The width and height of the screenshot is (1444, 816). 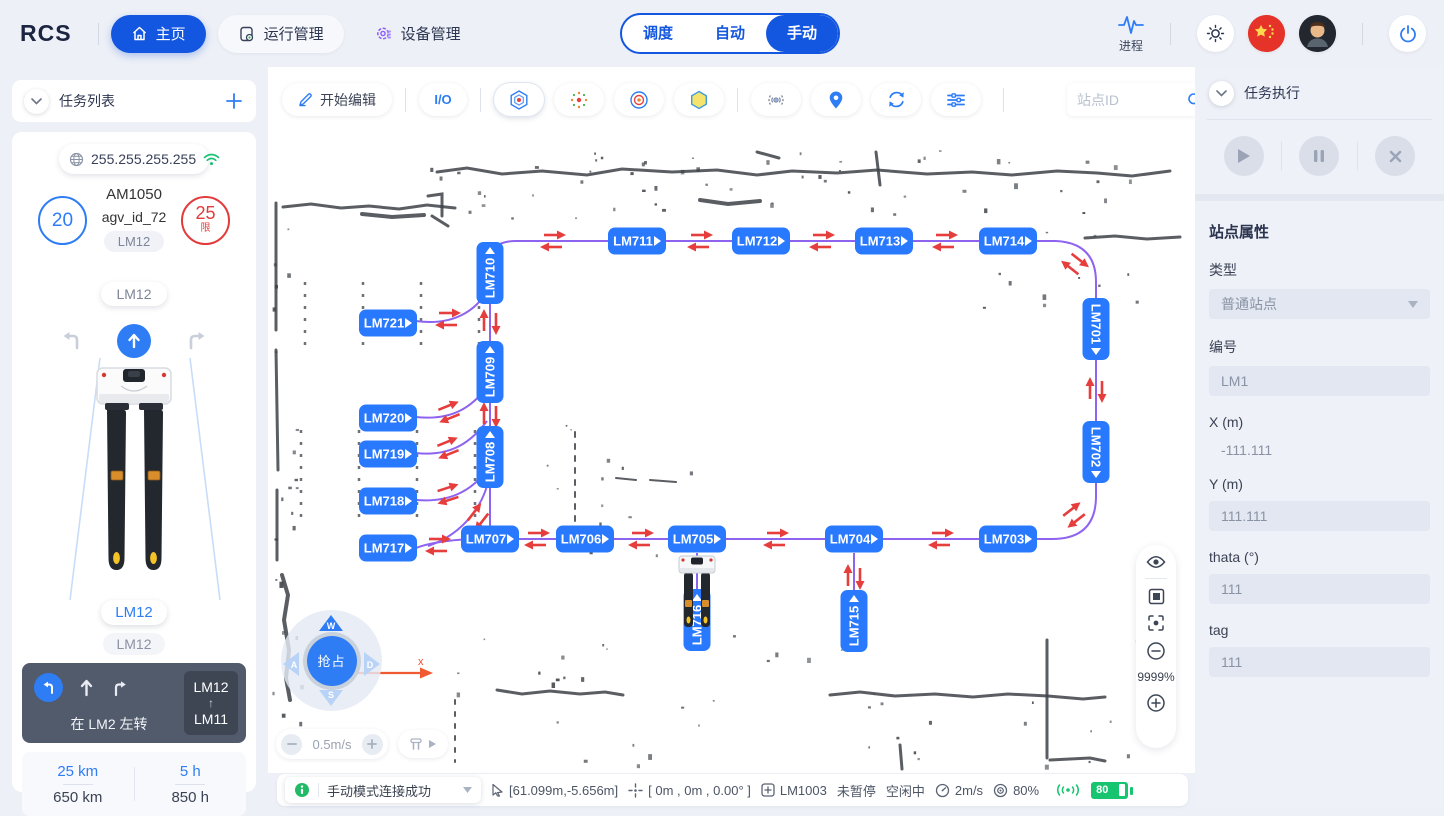 I want to click on fork-control, so click(x=423, y=744).